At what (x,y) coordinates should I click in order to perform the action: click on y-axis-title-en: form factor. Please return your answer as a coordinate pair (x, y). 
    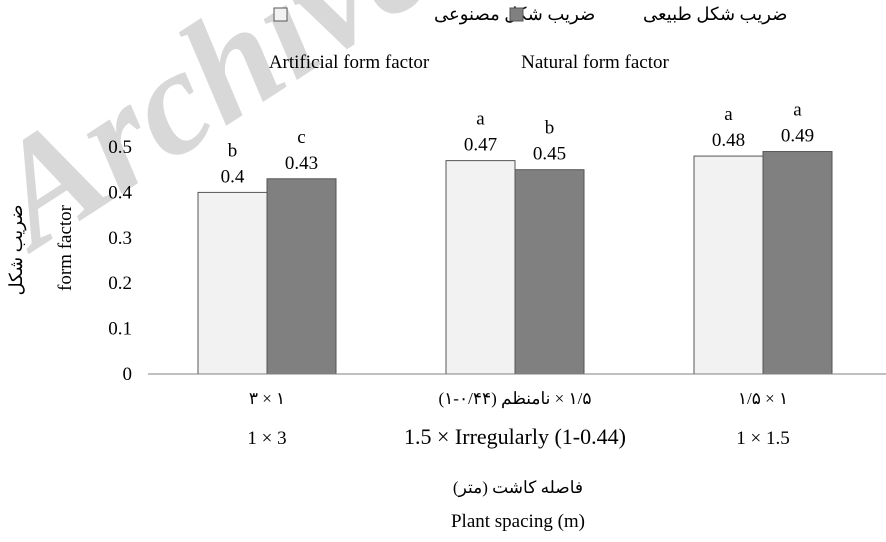
    Looking at the image, I should click on (65, 247).